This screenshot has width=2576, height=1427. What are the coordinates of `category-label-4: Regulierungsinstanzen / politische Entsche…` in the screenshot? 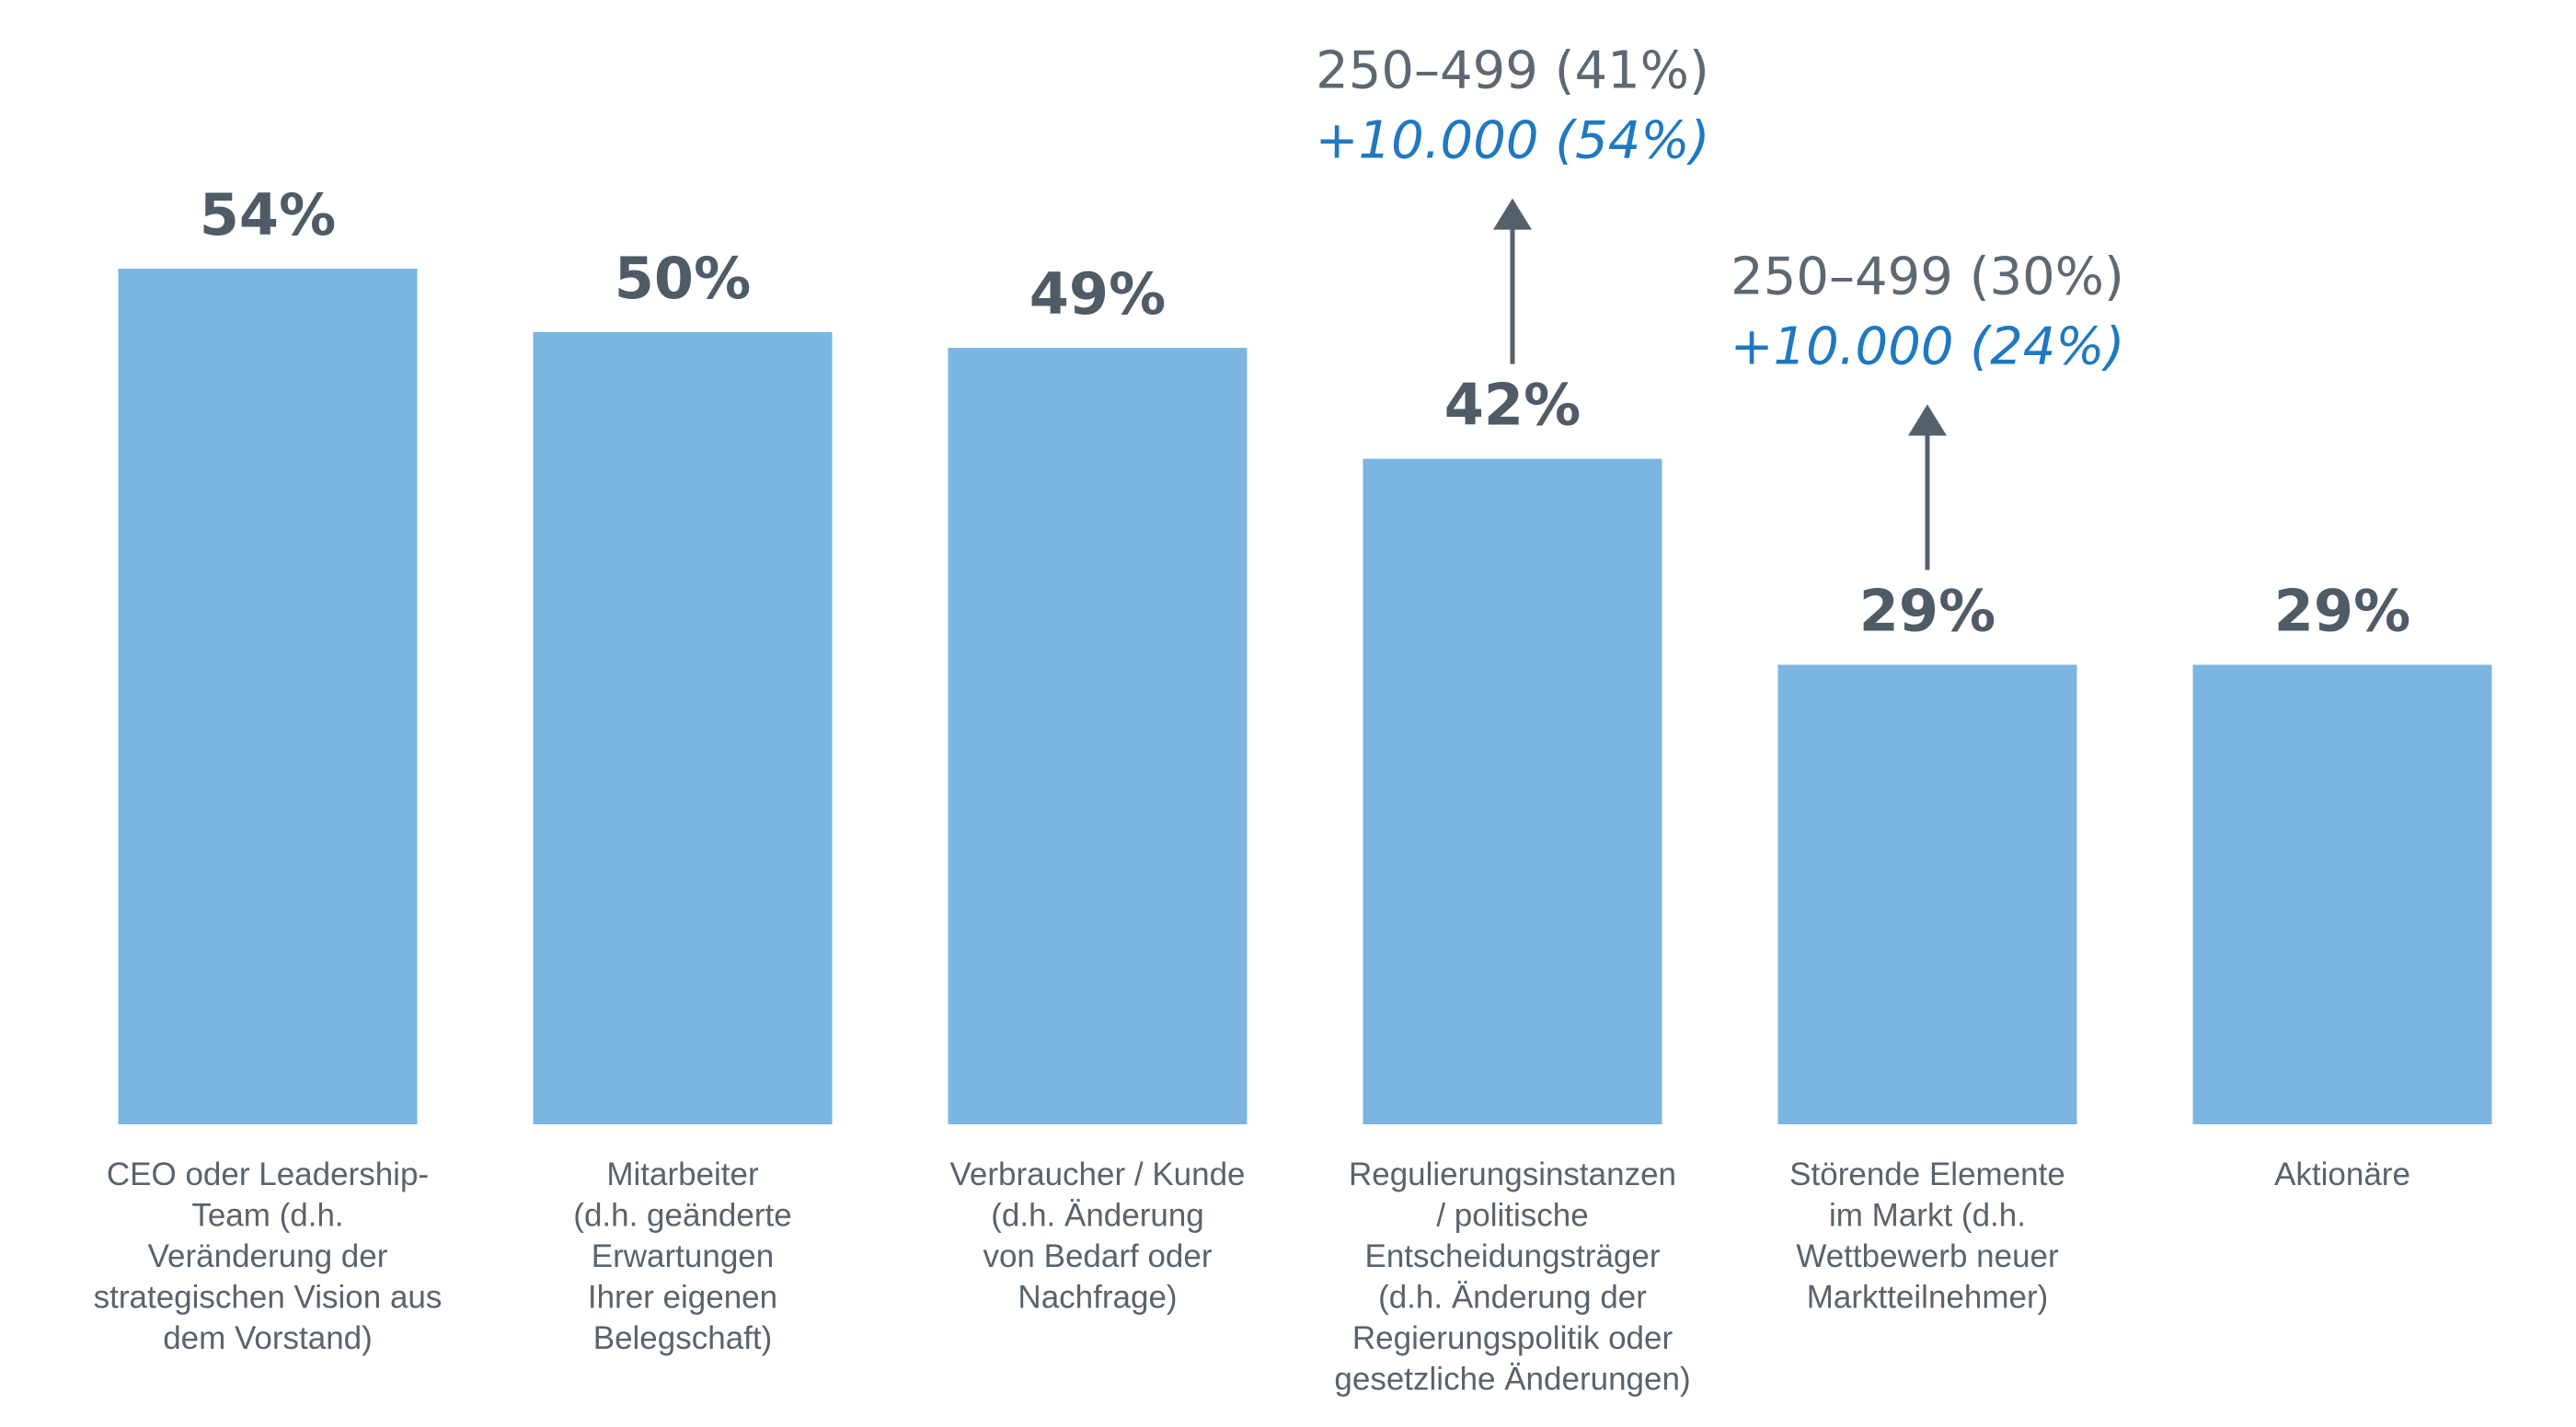 It's located at (1512, 1277).